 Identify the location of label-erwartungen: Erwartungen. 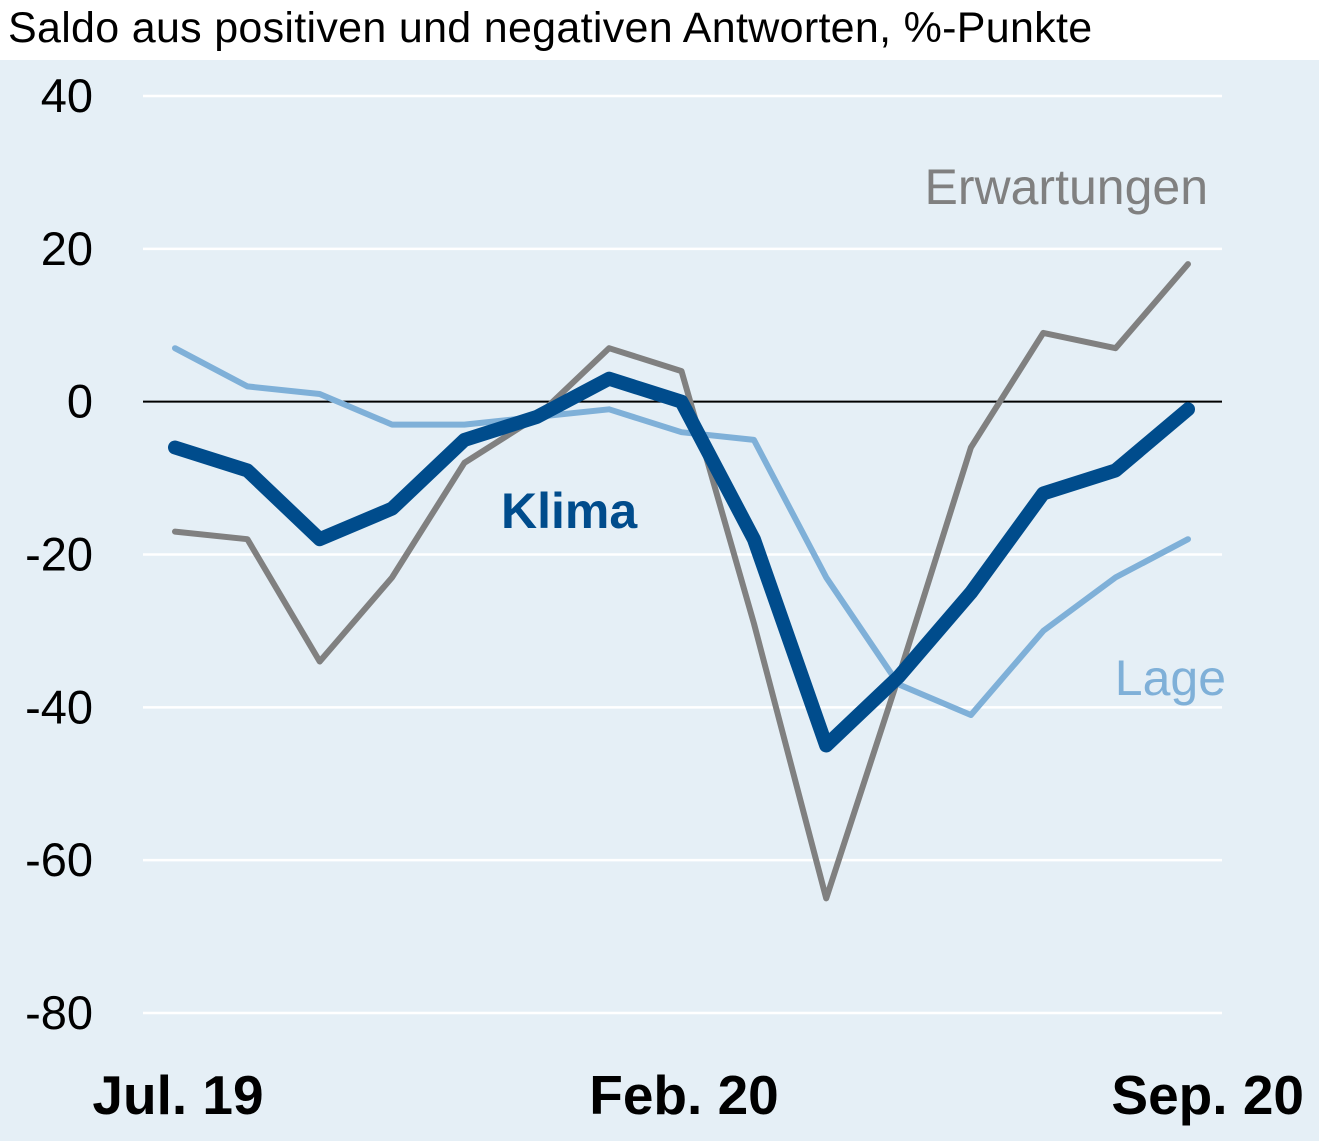
(1067, 187).